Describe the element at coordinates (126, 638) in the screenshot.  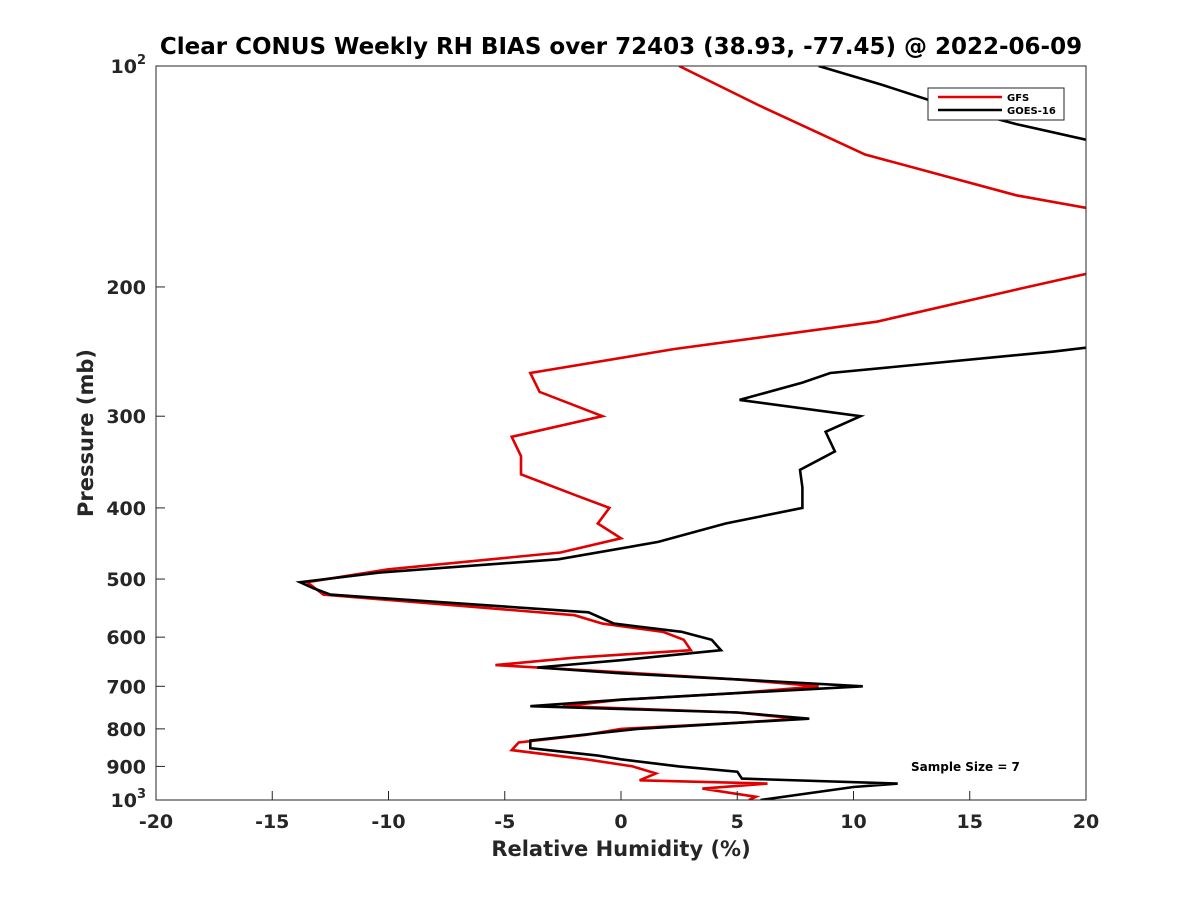
I see `y-tick-label: 600` at that location.